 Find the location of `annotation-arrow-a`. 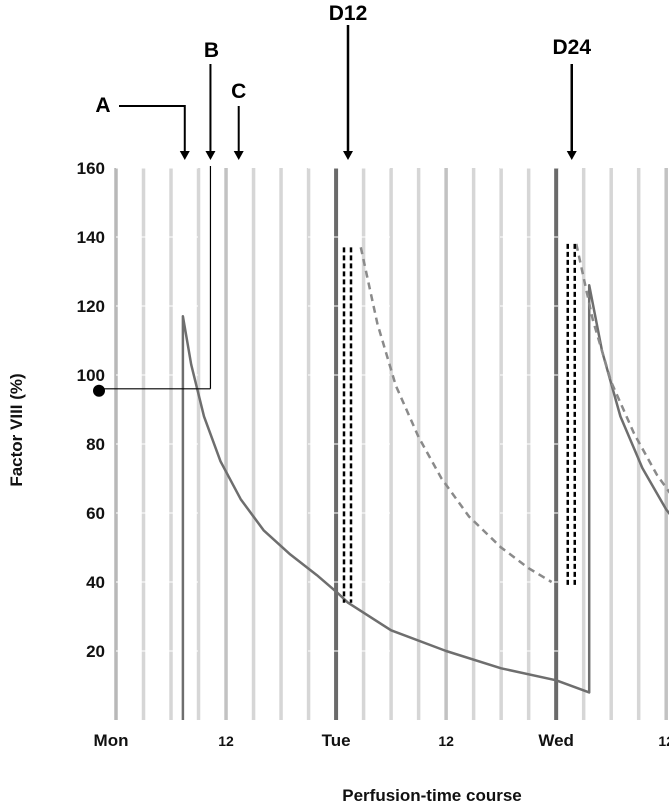

annotation-arrow-a is located at coordinates (152, 128).